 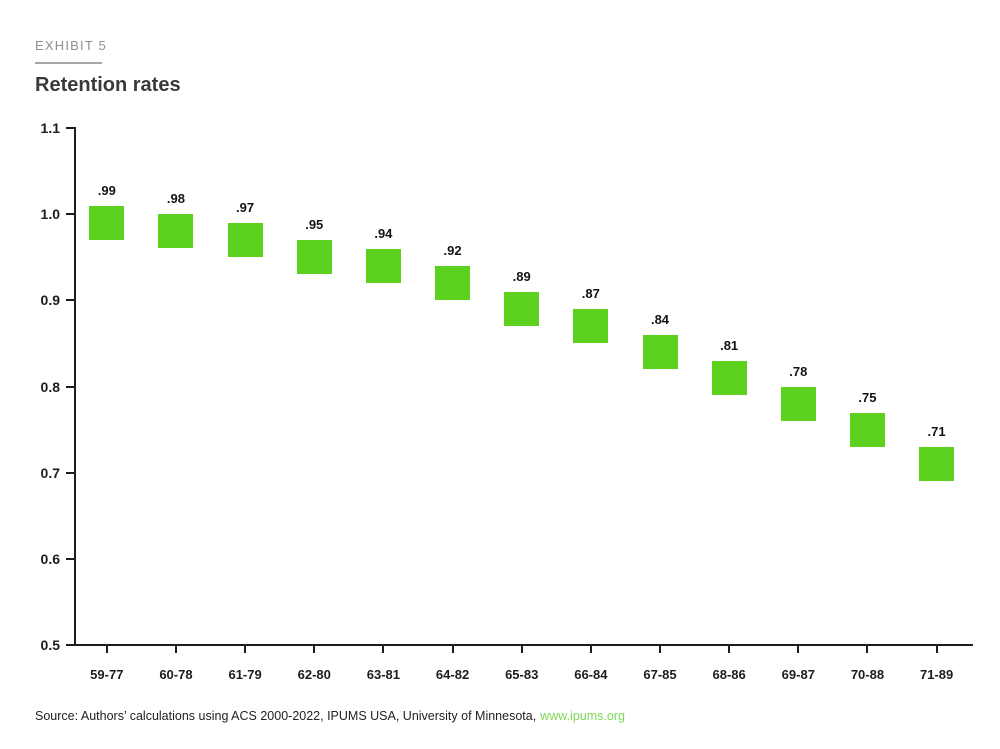 What do you see at coordinates (452, 251) in the screenshot?
I see `data-point-label: .92` at bounding box center [452, 251].